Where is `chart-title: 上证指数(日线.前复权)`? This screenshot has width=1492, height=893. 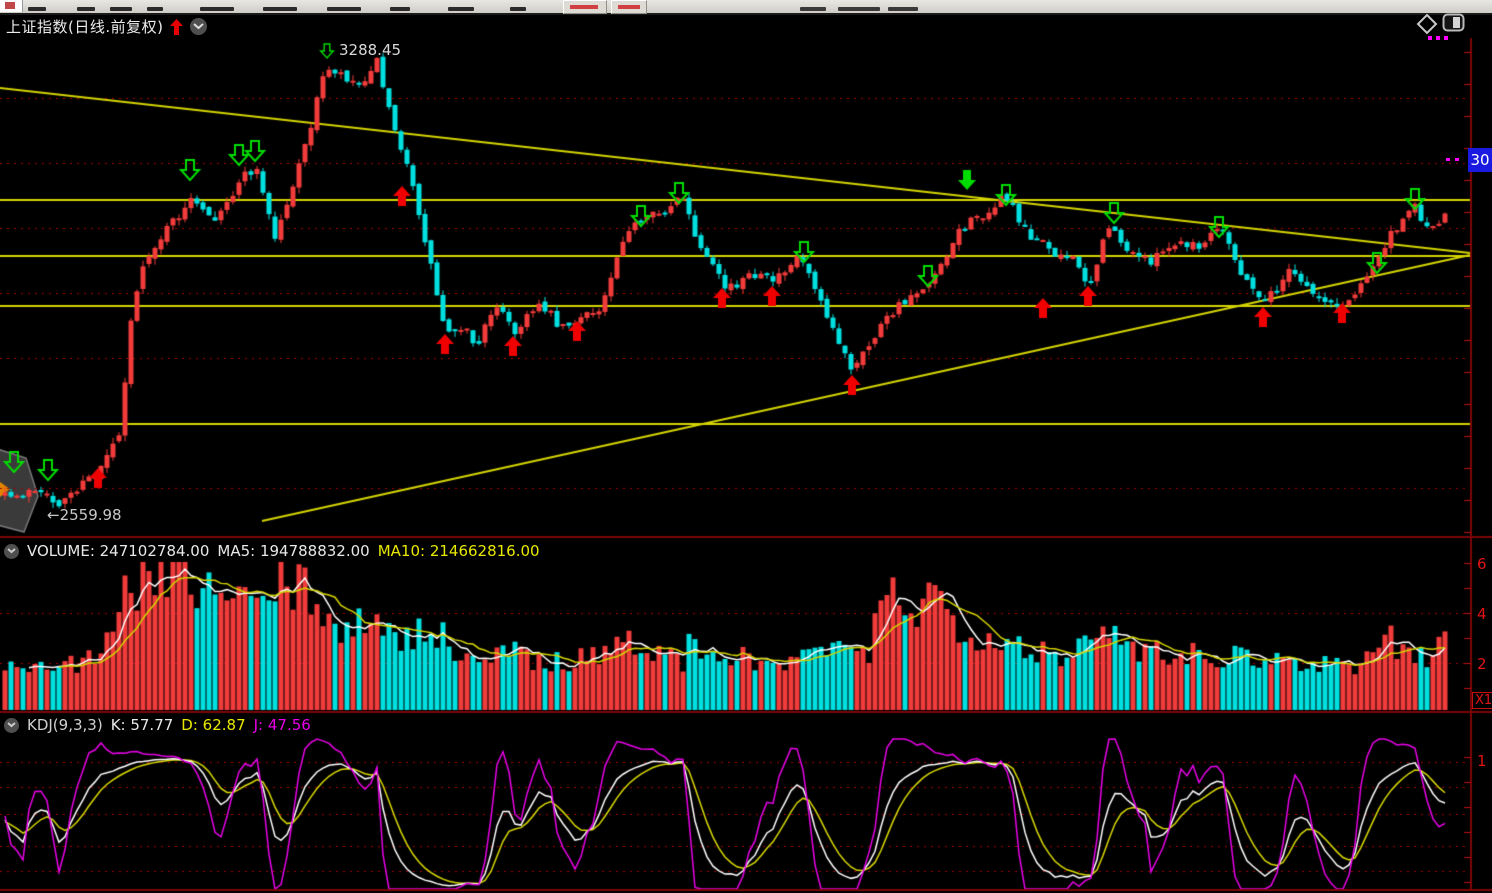 chart-title: 上证指数(日线.前复权) is located at coordinates (85, 27).